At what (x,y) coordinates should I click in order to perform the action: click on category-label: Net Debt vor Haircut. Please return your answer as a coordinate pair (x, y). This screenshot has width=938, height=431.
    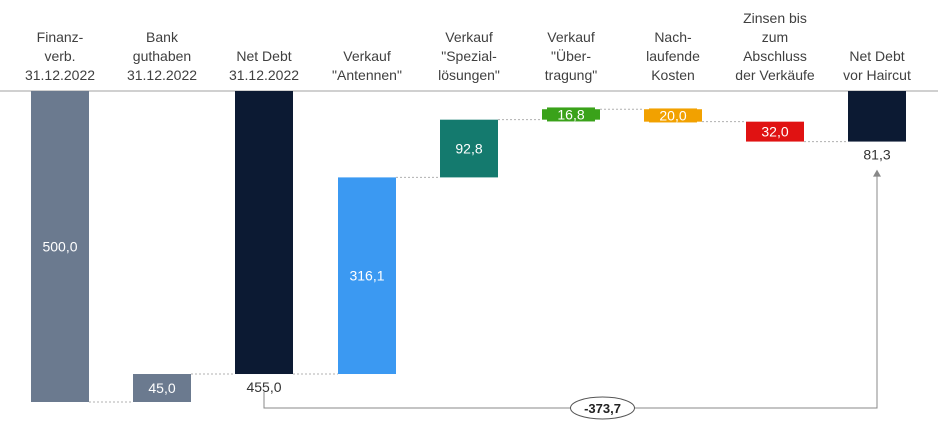
    Looking at the image, I should click on (877, 65).